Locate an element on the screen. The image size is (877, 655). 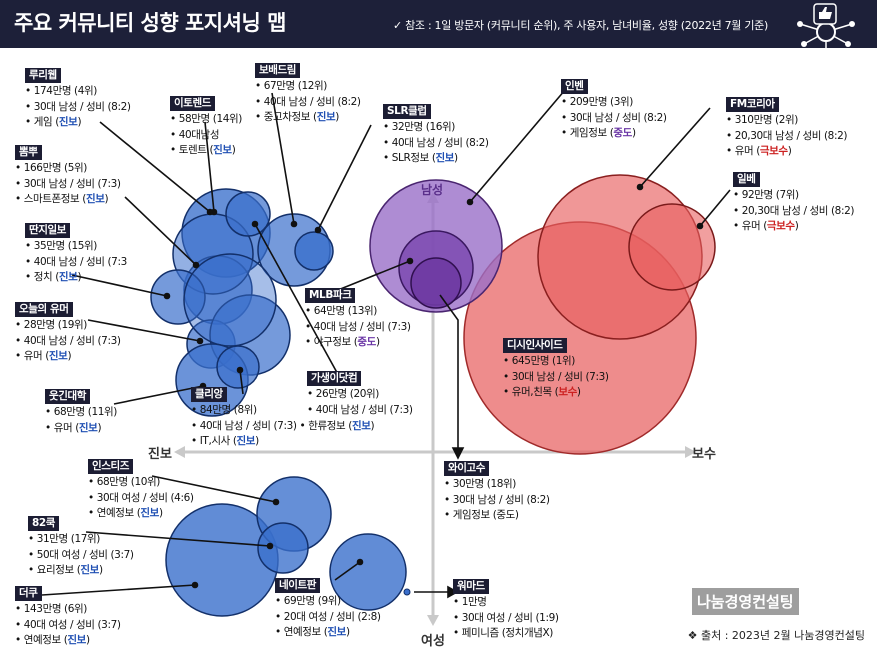
page-title: 주요 커뮤니티 성향 포지셔닝 맵 is located at coordinates (150, 23).